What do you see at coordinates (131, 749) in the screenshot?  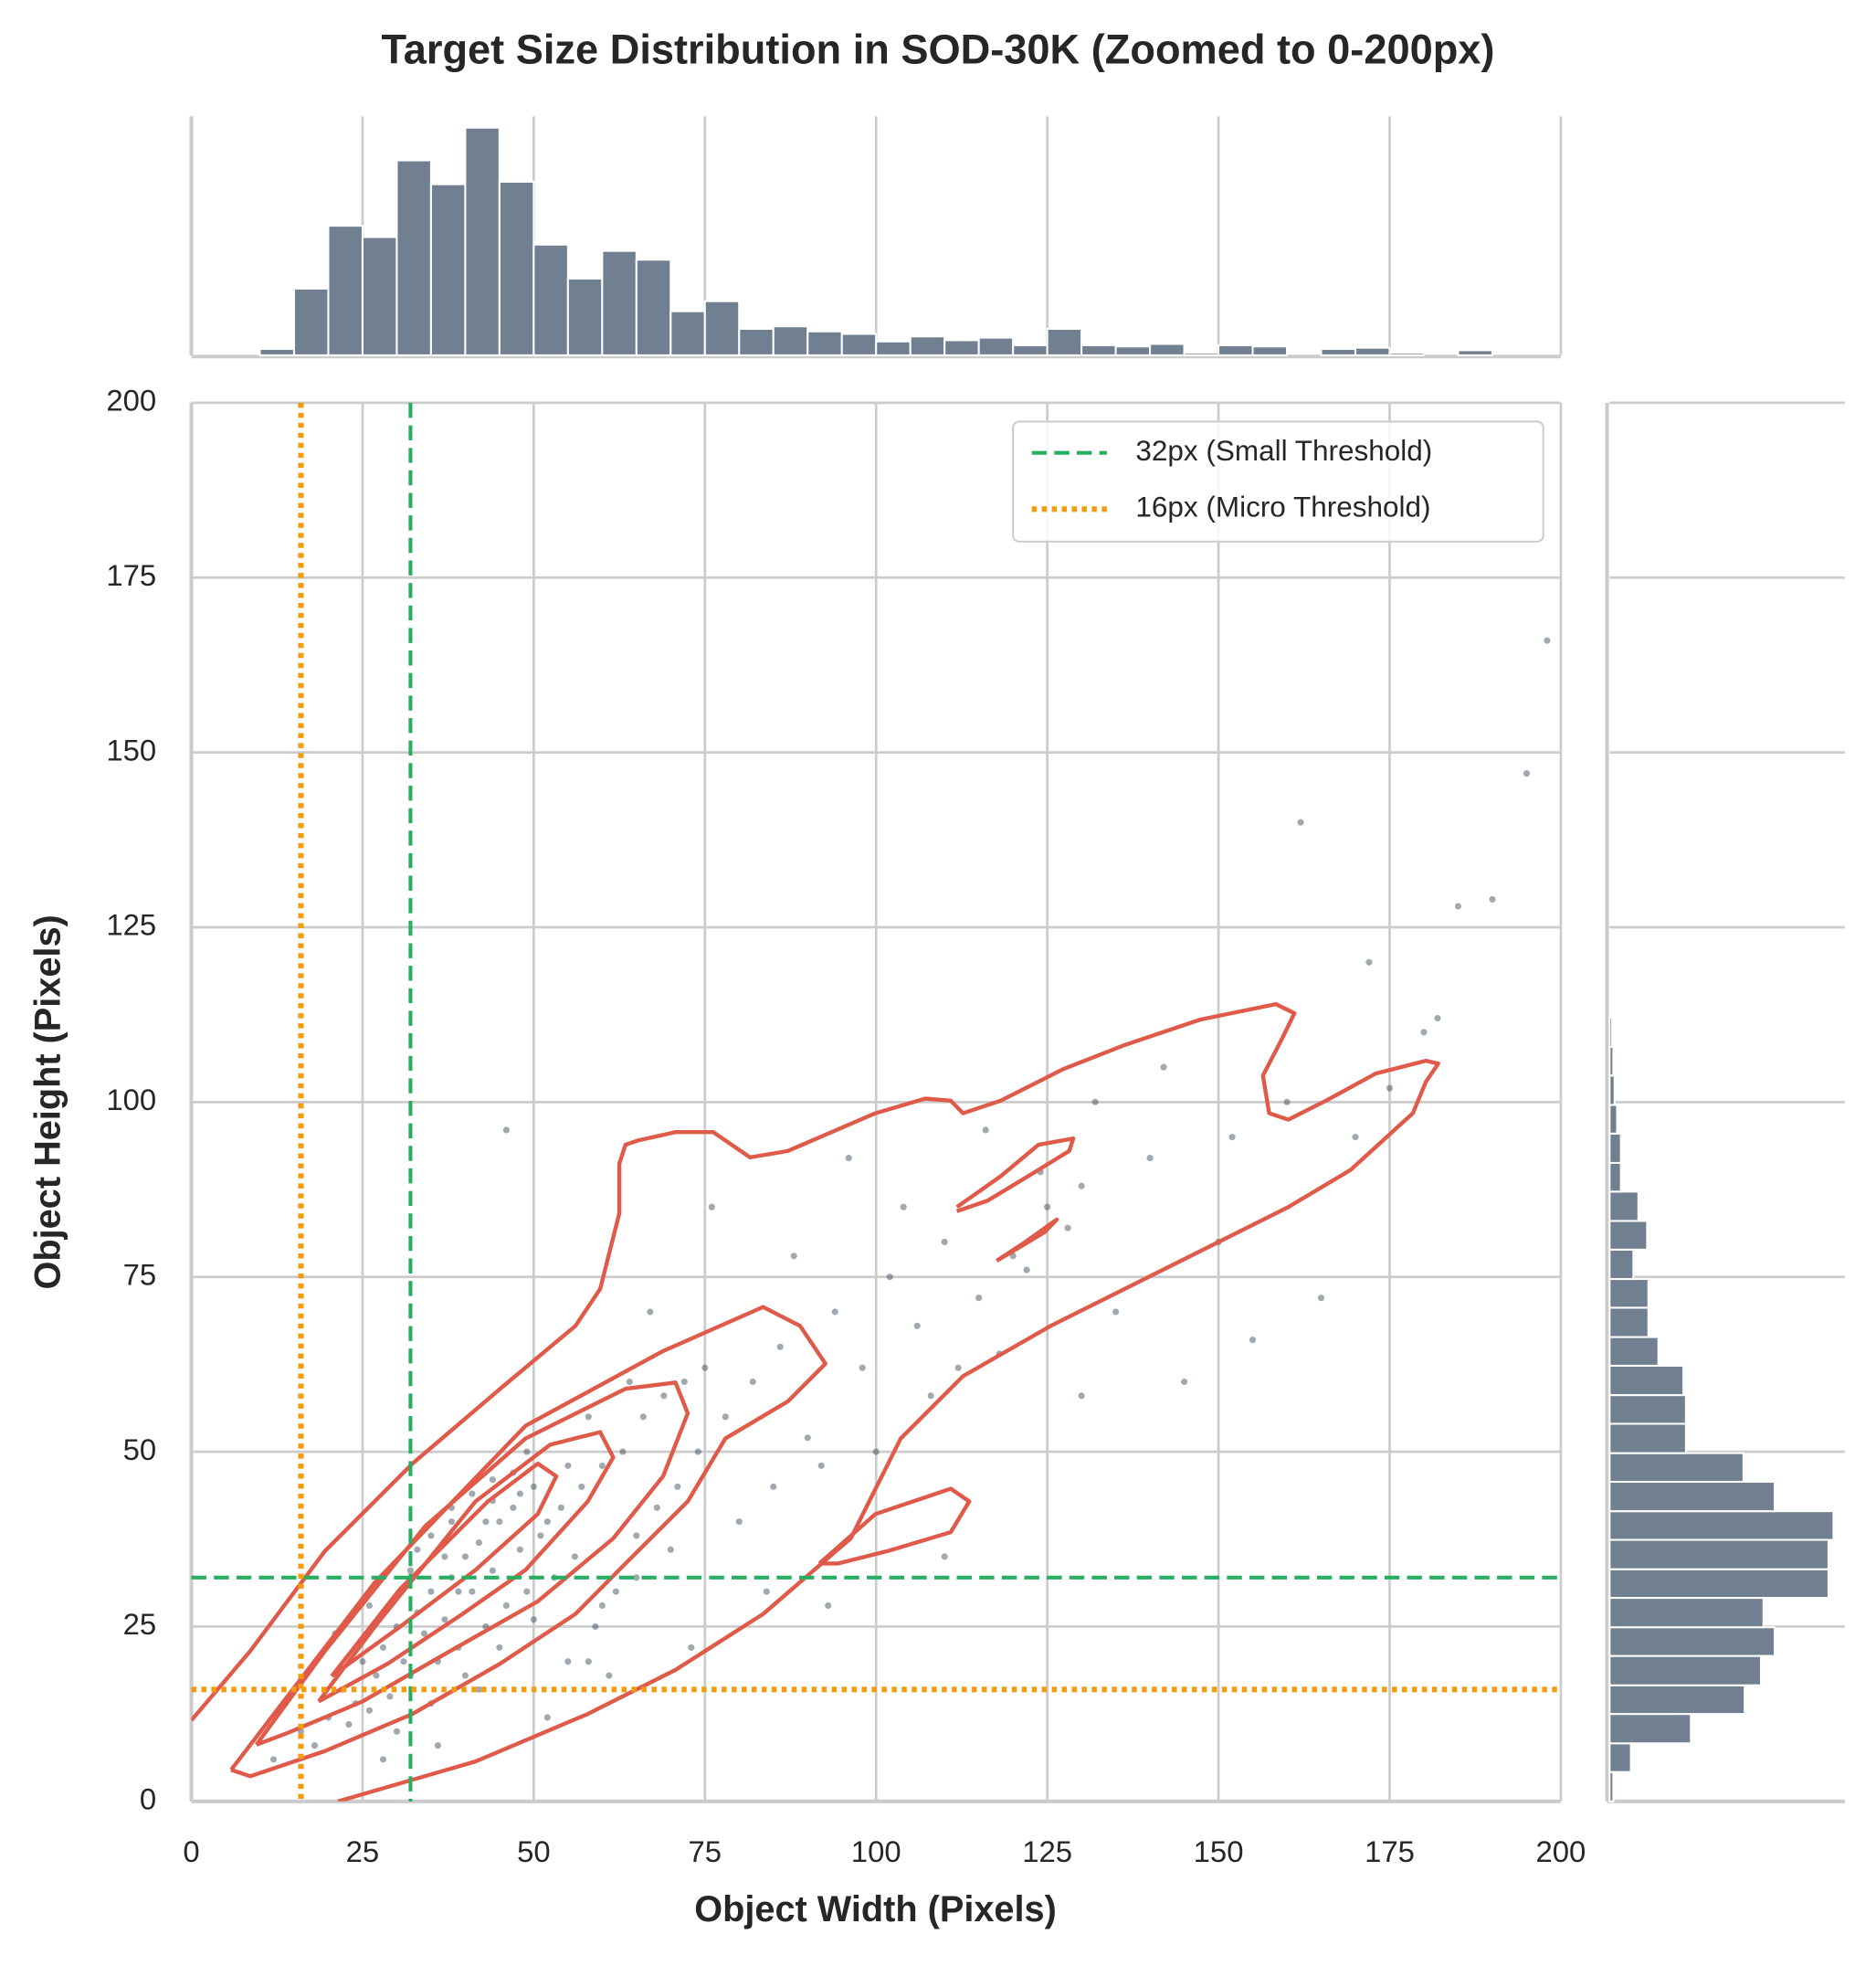 I see `y-tick-label: 150` at bounding box center [131, 749].